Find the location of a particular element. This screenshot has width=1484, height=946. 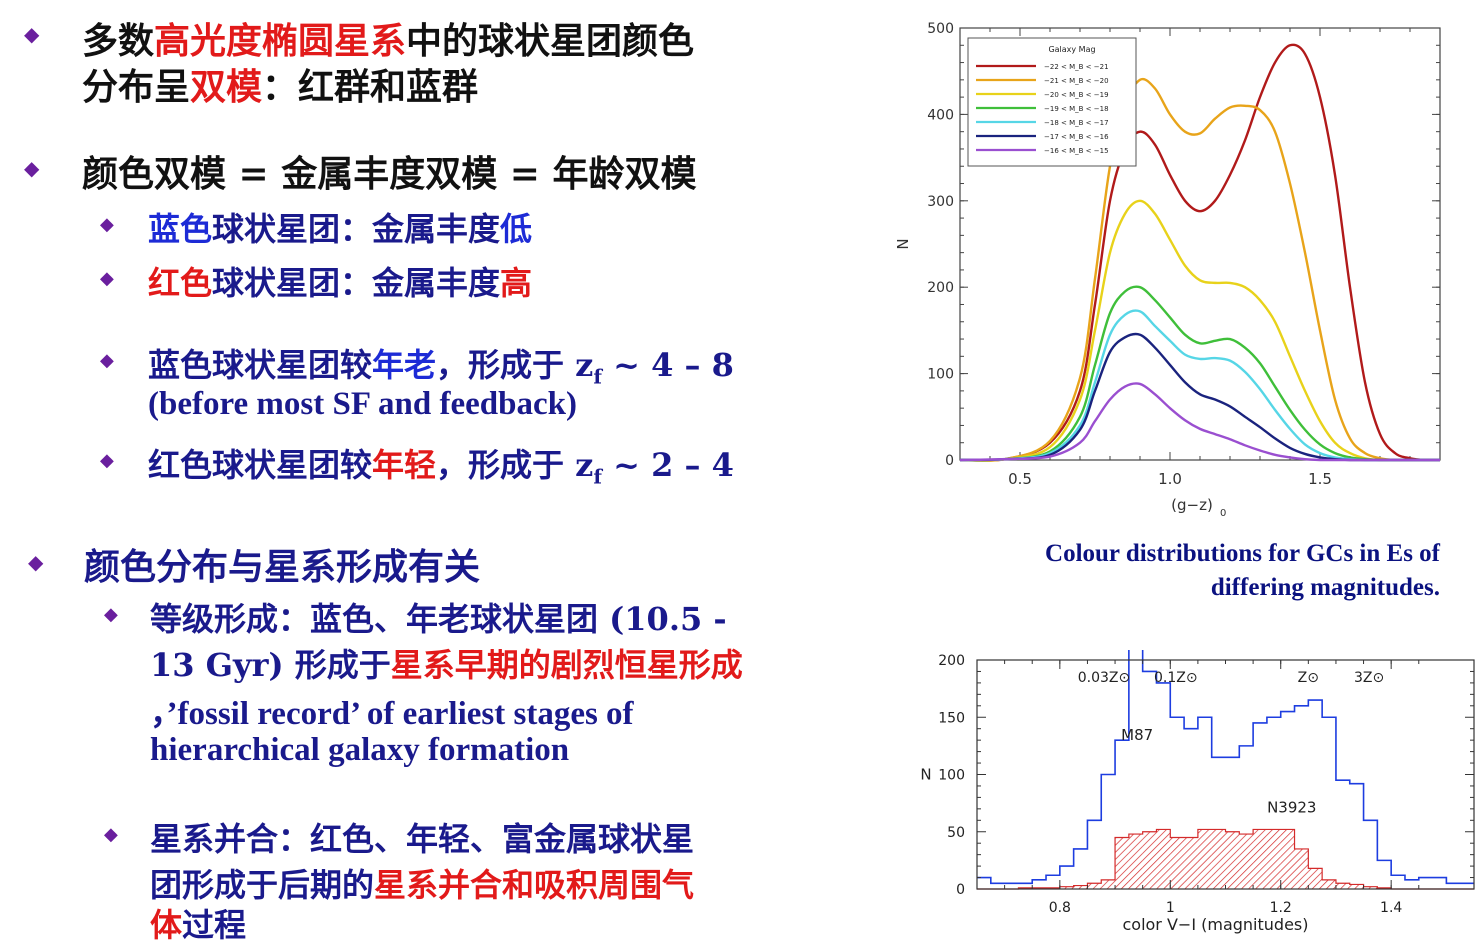

legend-title: Galaxy Mag is located at coordinates (1071, 49).